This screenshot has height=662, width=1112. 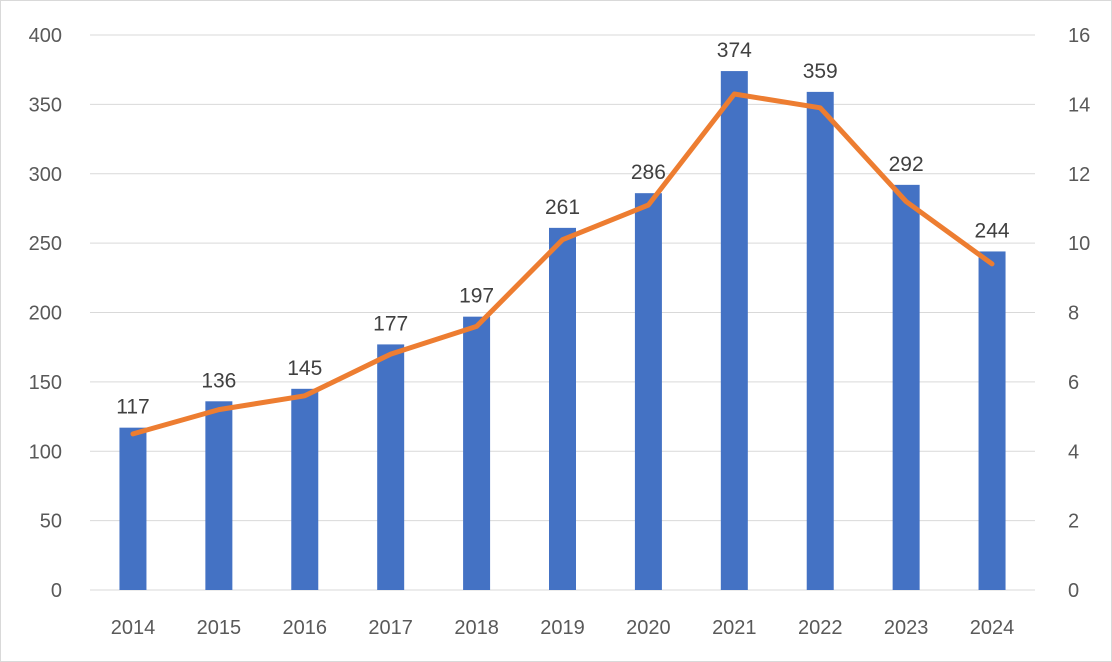 I want to click on x-tick-label: 2019, so click(x=562, y=628).